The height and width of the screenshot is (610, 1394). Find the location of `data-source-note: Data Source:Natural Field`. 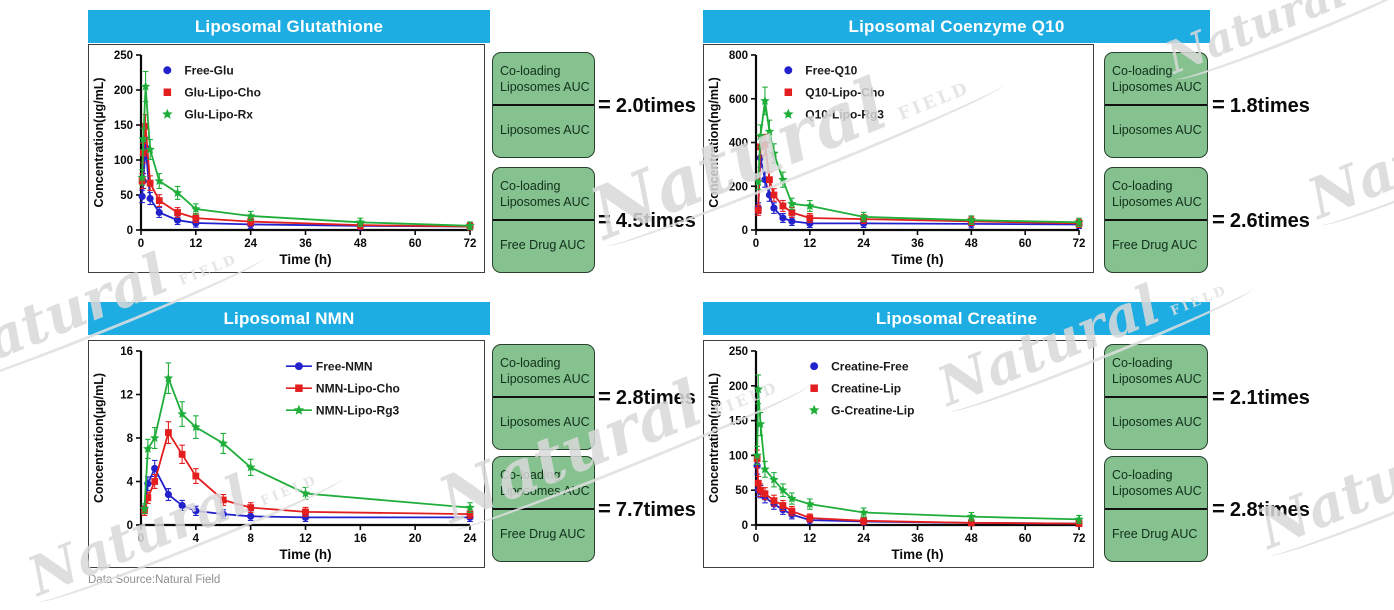

data-source-note: Data Source:Natural Field is located at coordinates (154, 580).